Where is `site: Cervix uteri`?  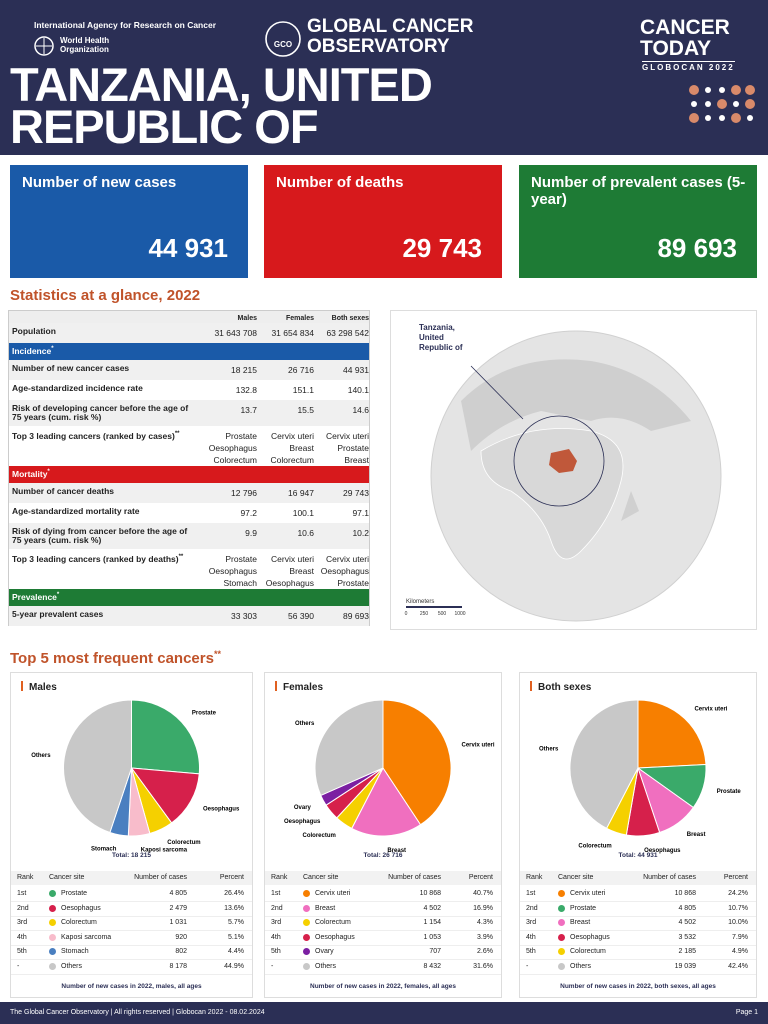
site: Cervix uteri is located at coordinates (588, 893).